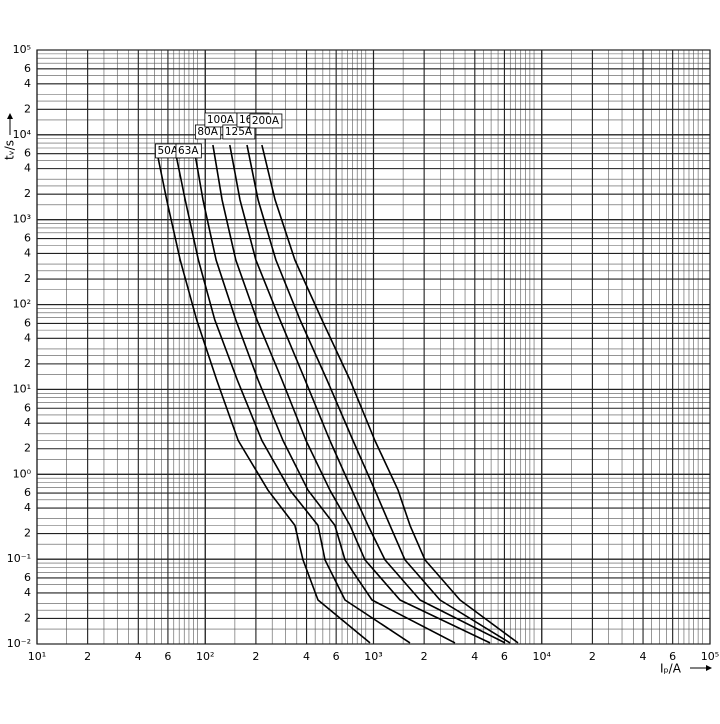 This screenshot has width=720, height=724. Describe the element at coordinates (22, 473) in the screenshot. I see `y-tick-label: 10⁰` at that location.